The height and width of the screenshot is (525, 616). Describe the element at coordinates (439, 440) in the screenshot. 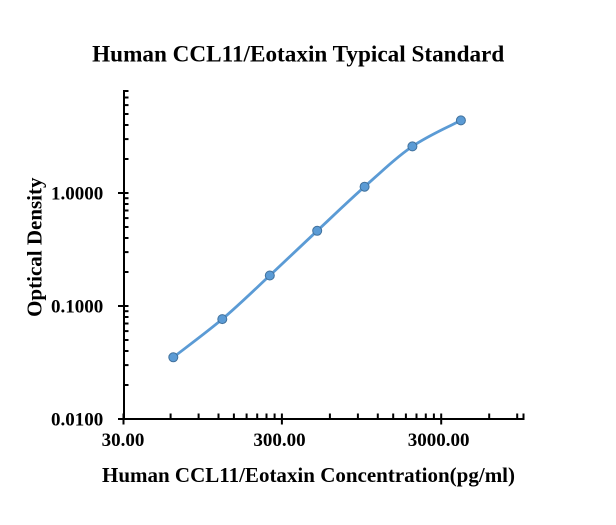

I see `svg-text: 3000.00` at that location.